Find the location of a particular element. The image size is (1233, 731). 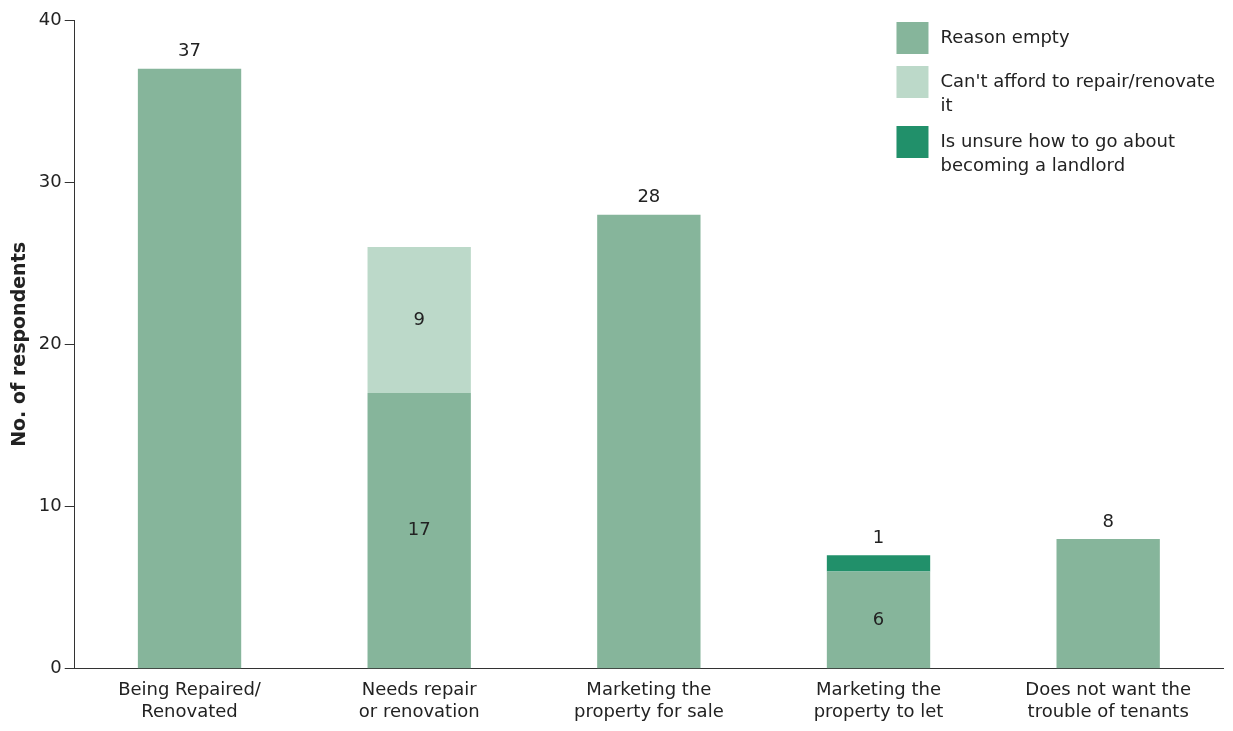

legend-label: Reason empty is located at coordinates (1005, 36).